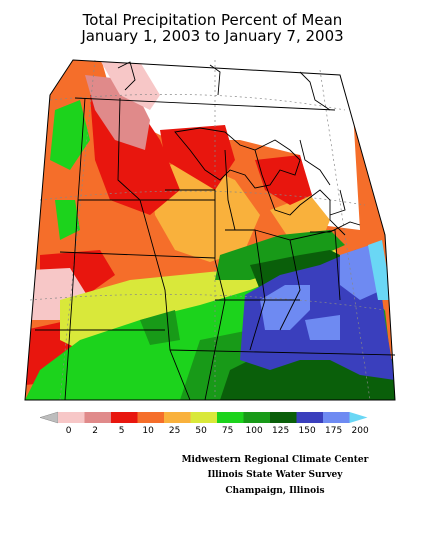 This screenshot has height=550, width=425. What do you see at coordinates (275, 491) in the screenshot?
I see `credit-line-3: Champaign, Illinois` at bounding box center [275, 491].